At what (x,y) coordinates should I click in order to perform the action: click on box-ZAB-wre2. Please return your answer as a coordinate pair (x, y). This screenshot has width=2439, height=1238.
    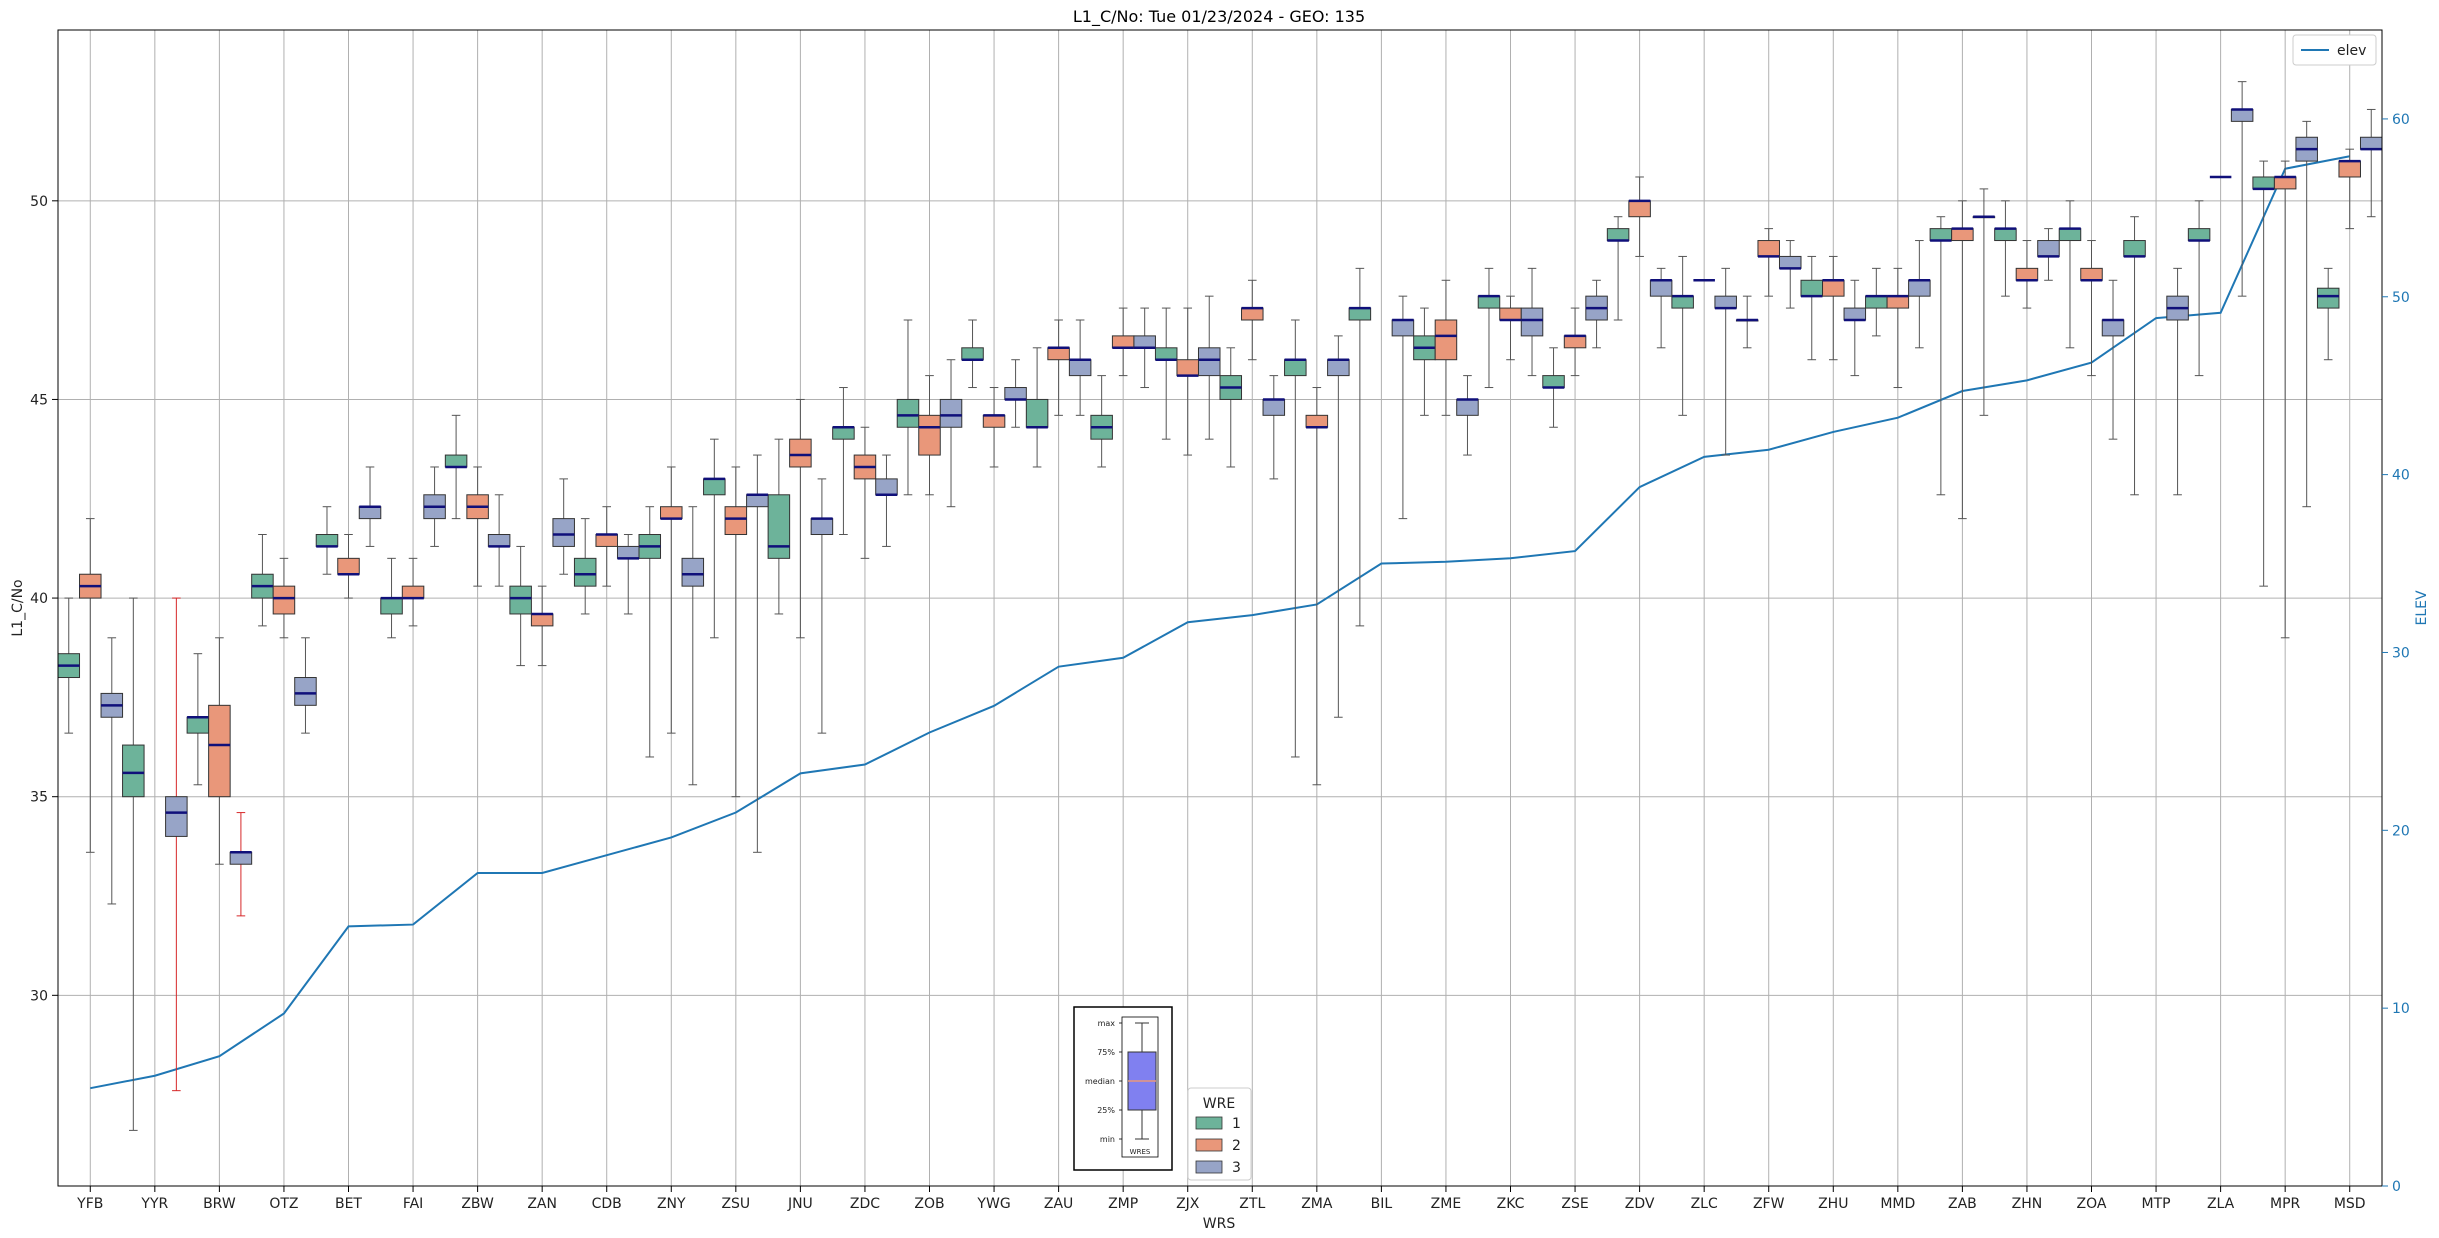
    Looking at the image, I should click on (1962, 360).